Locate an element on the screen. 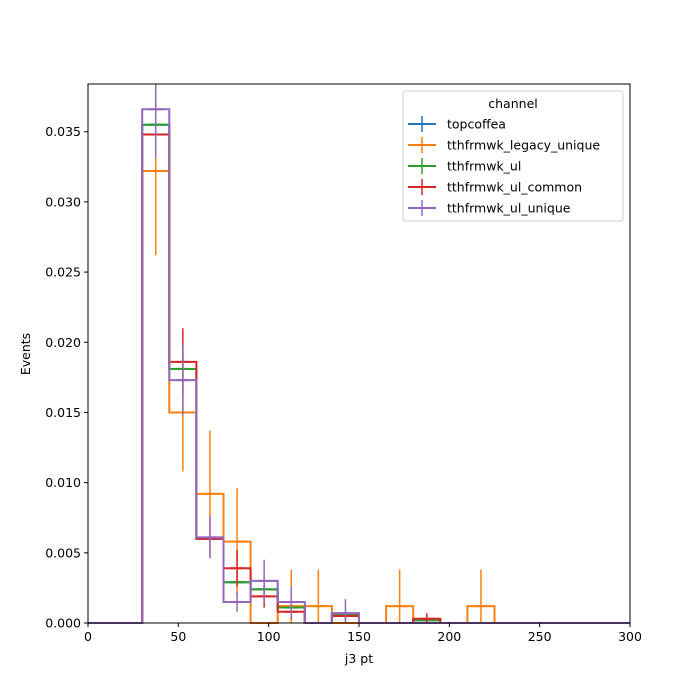 Image resolution: width=700 pixels, height=700 pixels. legend-frame is located at coordinates (513, 156).